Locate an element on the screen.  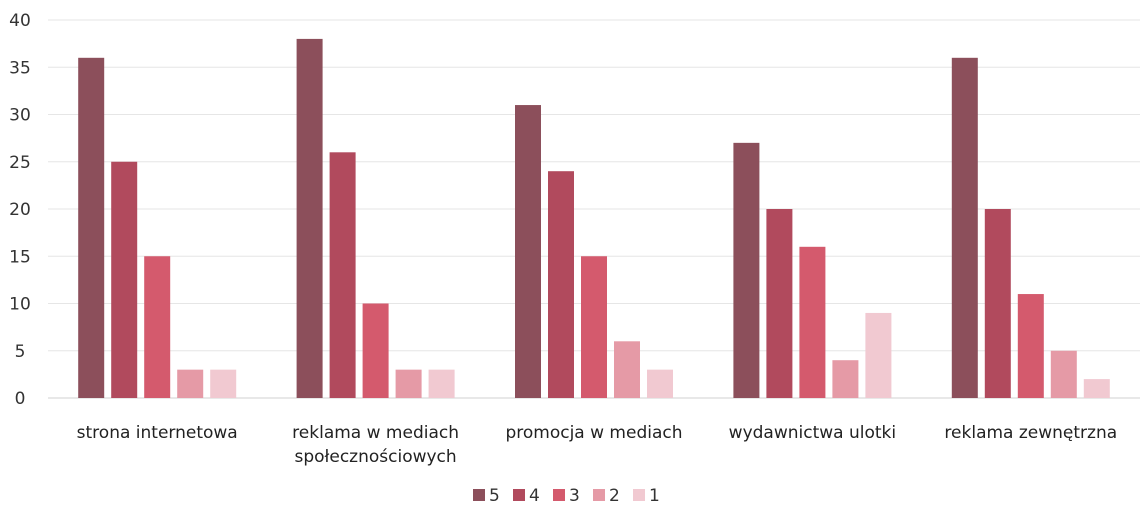
legend-label: 2 is located at coordinates (614, 496).